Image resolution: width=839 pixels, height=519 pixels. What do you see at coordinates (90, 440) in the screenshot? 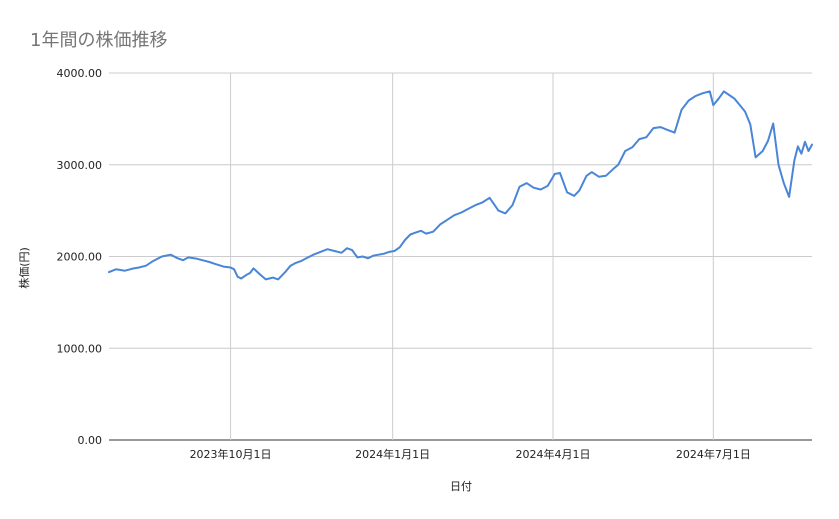
I see `y-tick-label: 0.00` at bounding box center [90, 440].